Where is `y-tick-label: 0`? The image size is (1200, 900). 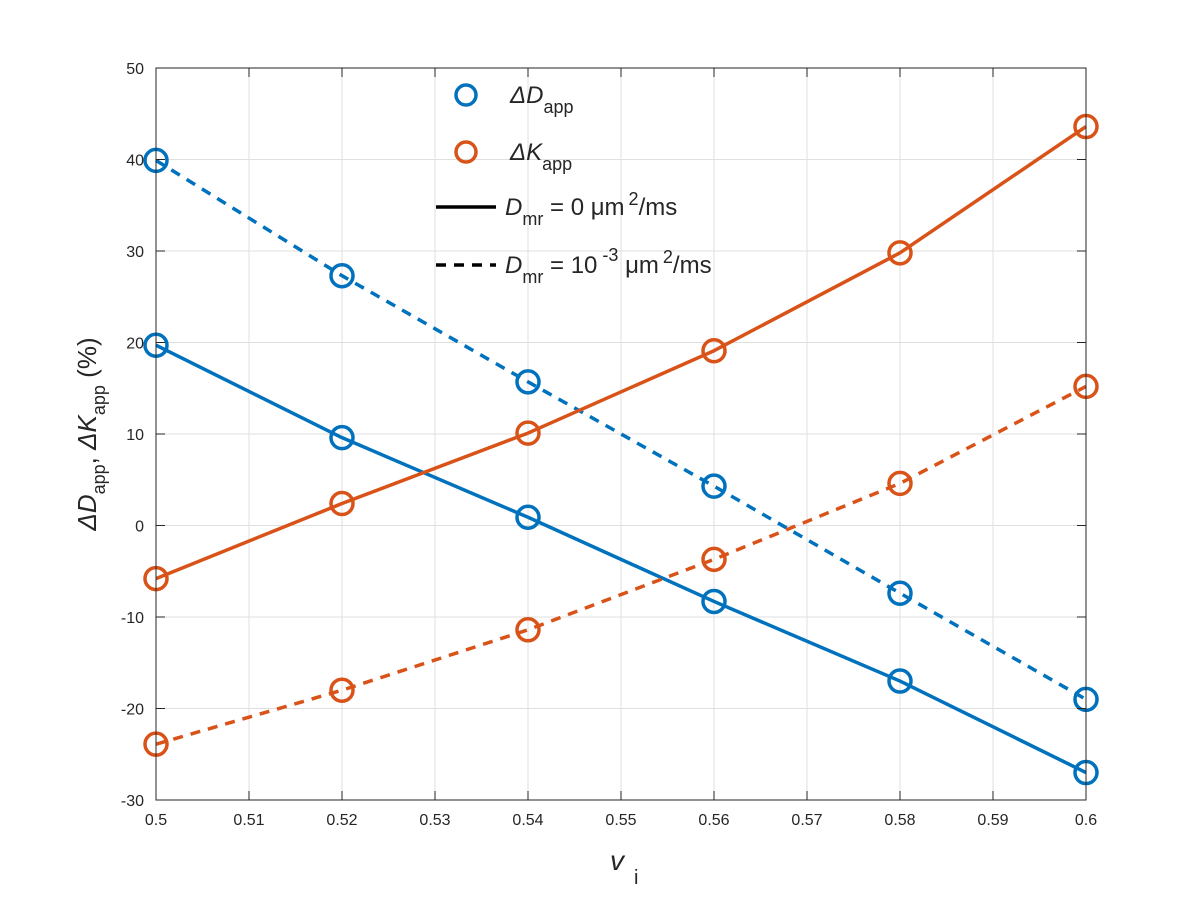
y-tick-label: 0 is located at coordinates (139, 527).